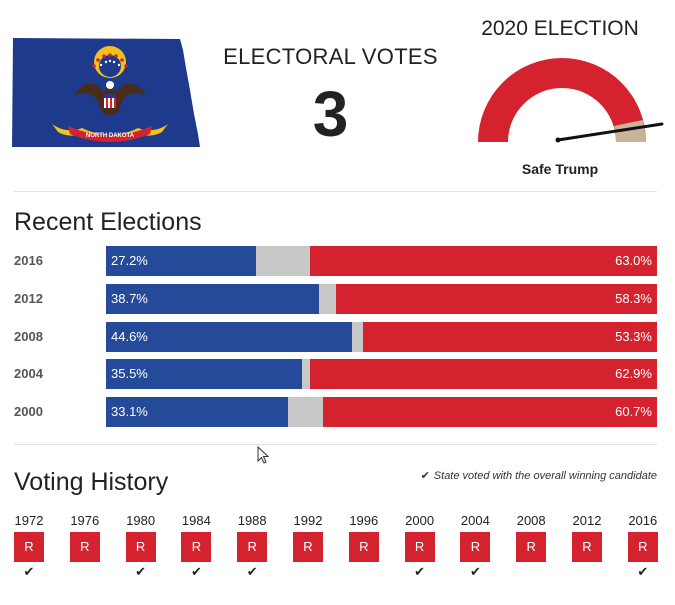 This screenshot has width=675, height=605. Describe the element at coordinates (633, 336) in the screenshot. I see `rep-percent: 53.3%` at that location.